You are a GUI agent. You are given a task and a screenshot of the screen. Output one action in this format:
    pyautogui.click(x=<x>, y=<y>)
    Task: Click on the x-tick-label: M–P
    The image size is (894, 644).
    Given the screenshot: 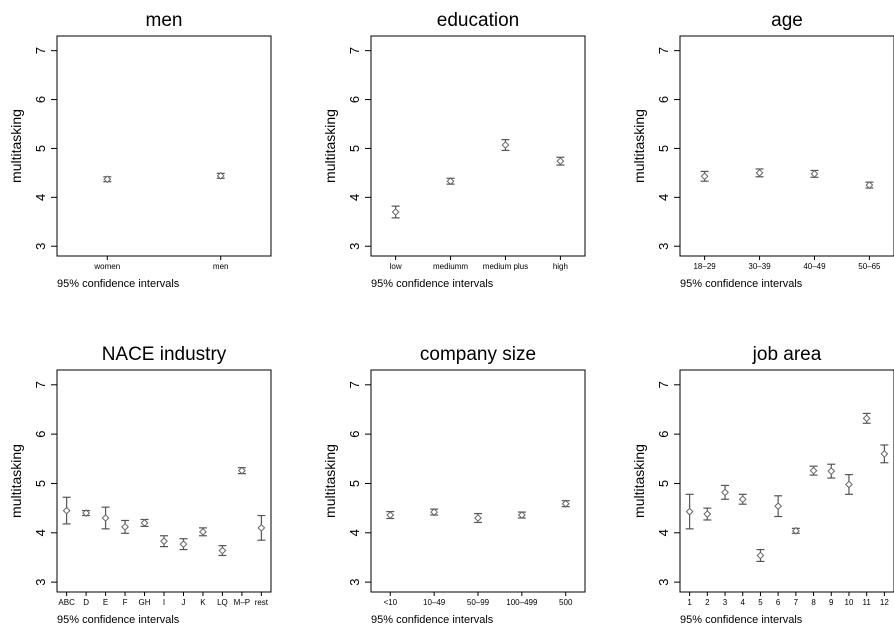 What is the action you would take?
    pyautogui.click(x=242, y=602)
    